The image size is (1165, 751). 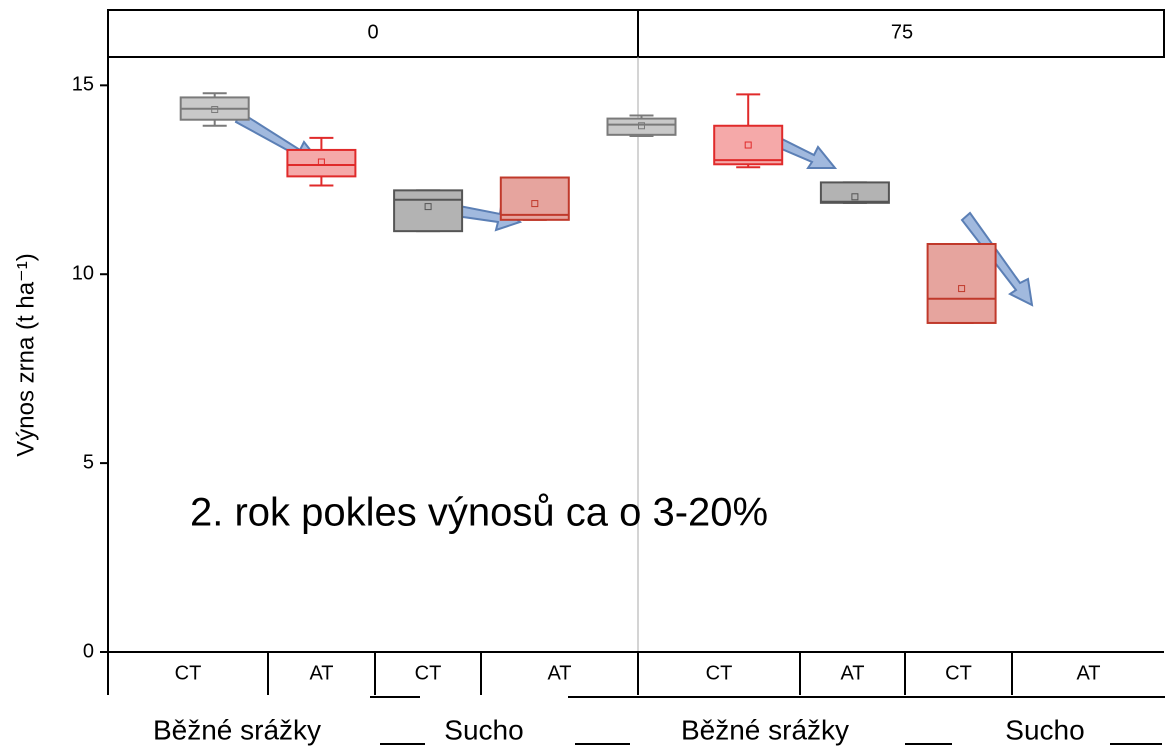 What do you see at coordinates (83, 274) in the screenshot?
I see `y-tick-label: 10` at bounding box center [83, 274].